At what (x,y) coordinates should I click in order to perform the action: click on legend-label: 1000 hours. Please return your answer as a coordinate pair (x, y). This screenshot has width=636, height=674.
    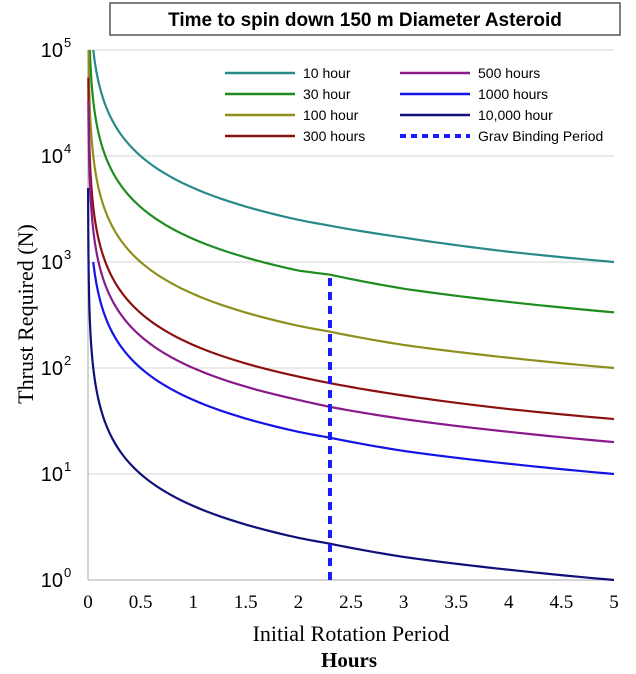
    Looking at the image, I should click on (513, 94).